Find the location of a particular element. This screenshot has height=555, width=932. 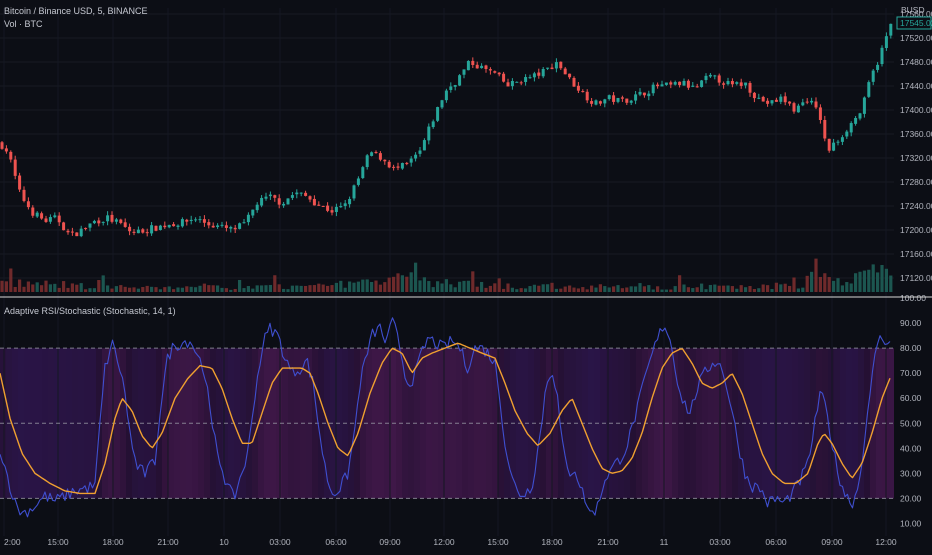

last-price-tag is located at coordinates (914, 23).